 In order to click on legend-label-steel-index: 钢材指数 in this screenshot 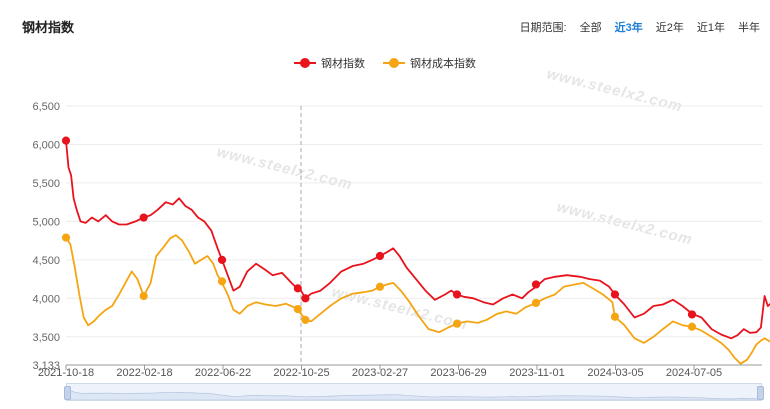, I will do `click(343, 64)`.